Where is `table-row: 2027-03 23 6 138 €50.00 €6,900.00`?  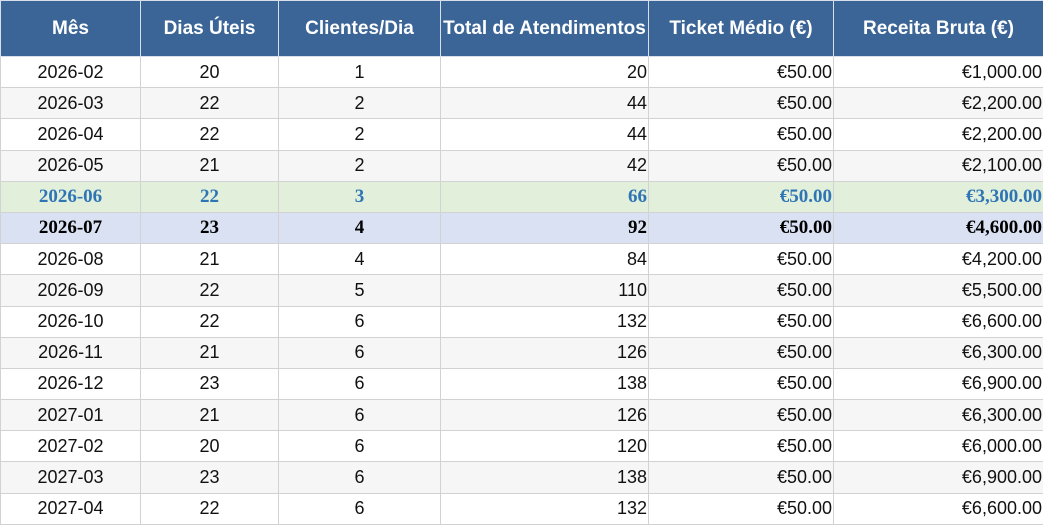
table-row: 2027-03 23 6 138 €50.00 €6,900.00 is located at coordinates (521, 477).